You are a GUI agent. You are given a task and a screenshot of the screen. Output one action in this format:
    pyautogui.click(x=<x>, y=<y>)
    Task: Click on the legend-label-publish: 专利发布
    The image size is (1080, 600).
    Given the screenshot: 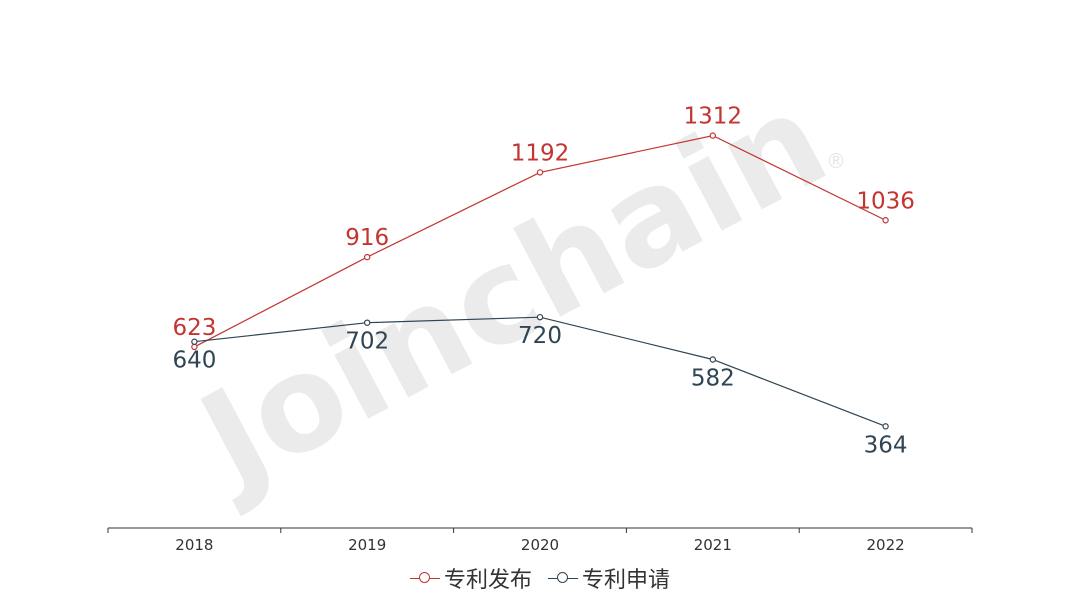 What is the action you would take?
    pyautogui.click(x=487, y=580)
    